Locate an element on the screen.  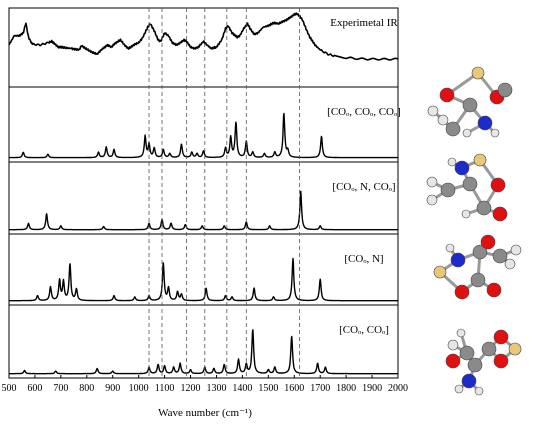
x-tick-label-9: 1400 is located at coordinates (242, 388).